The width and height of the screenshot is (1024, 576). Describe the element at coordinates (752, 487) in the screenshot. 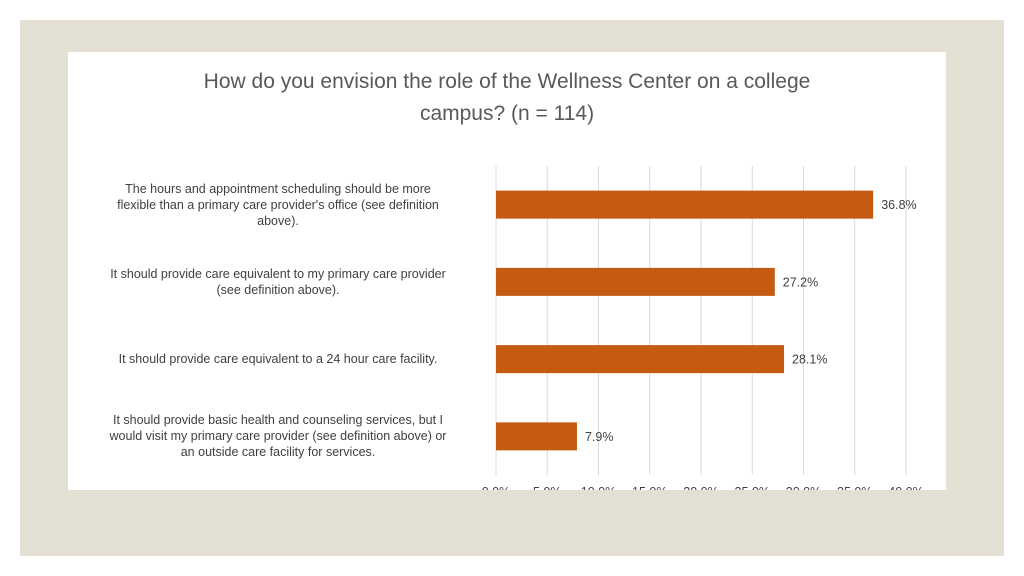

I see `x-tick-label: 25.0%` at that location.